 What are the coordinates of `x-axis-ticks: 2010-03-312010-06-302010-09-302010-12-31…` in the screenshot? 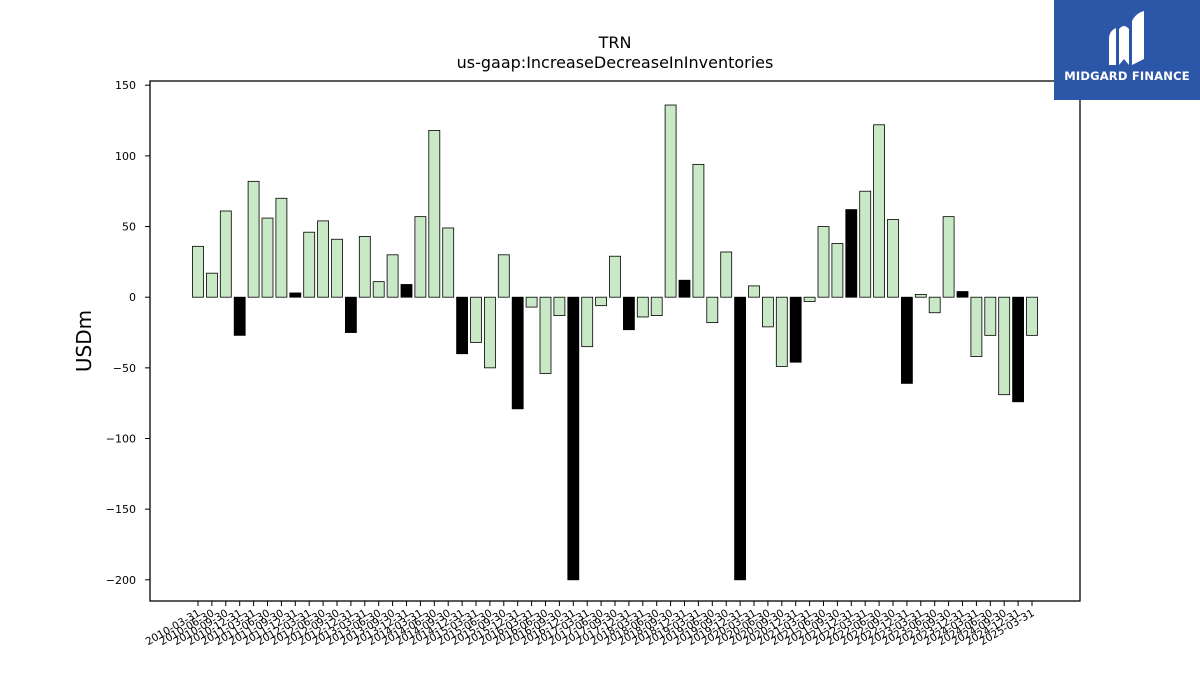 It's located at (590, 624).